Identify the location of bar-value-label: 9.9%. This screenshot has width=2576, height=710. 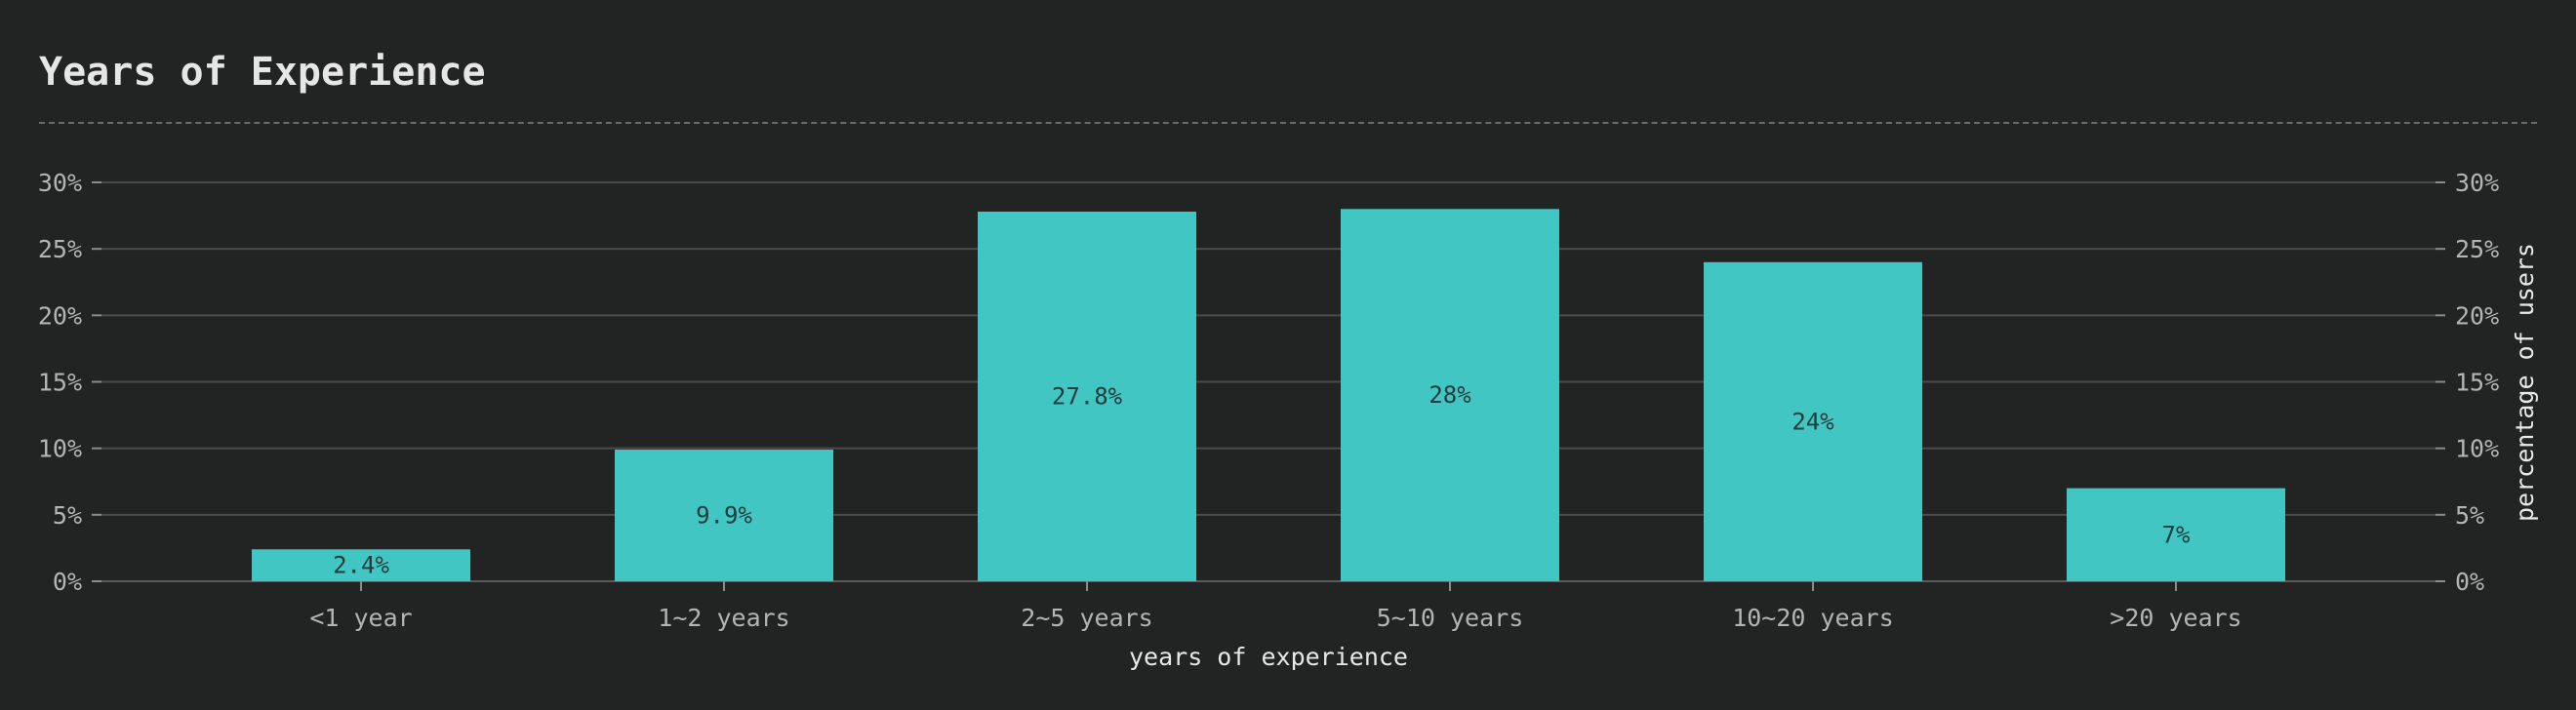
(724, 516).